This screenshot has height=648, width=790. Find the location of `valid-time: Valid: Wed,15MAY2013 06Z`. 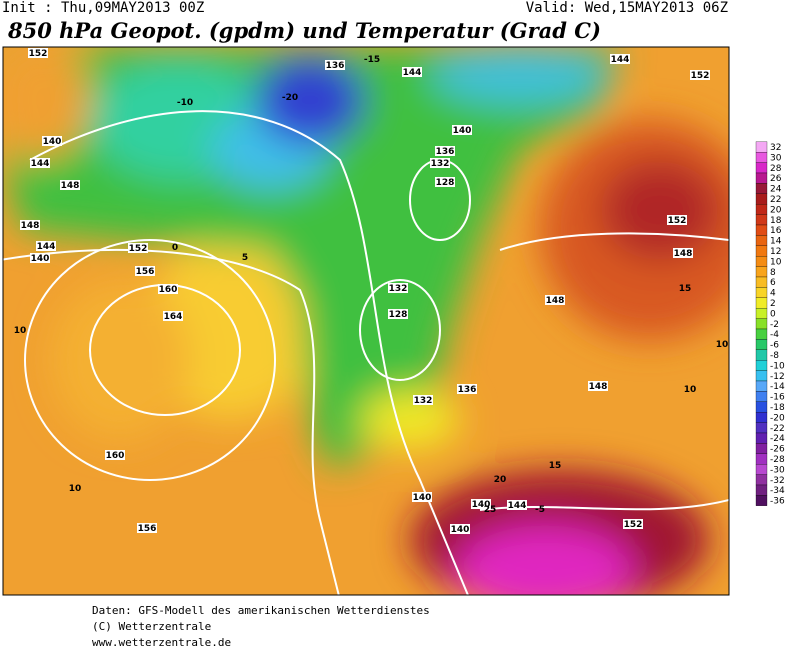

valid-time: Valid: Wed,15MAY2013 06Z is located at coordinates (627, 8).